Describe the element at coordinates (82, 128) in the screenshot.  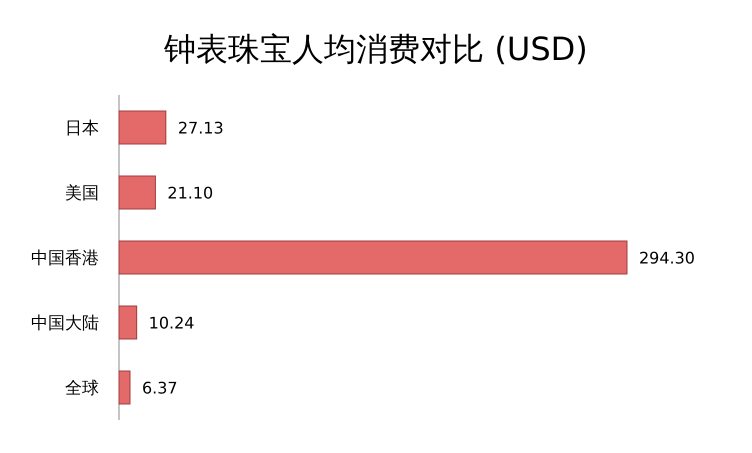
I see `y-tick-label: 日本` at that location.